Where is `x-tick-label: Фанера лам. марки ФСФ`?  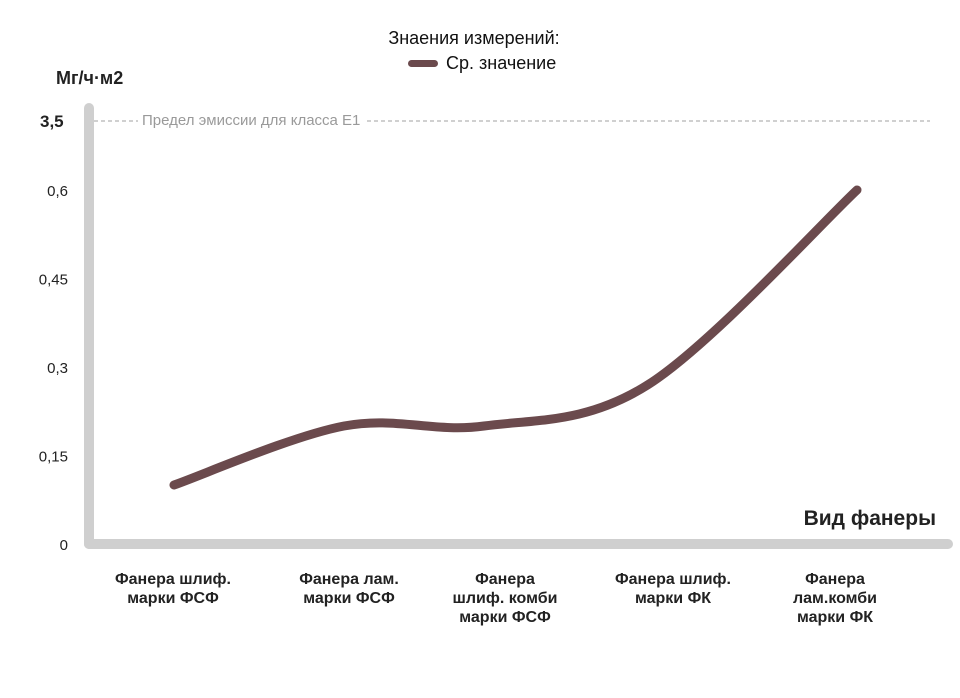 x-tick-label: Фанера лам. марки ФСФ is located at coordinates (349, 589).